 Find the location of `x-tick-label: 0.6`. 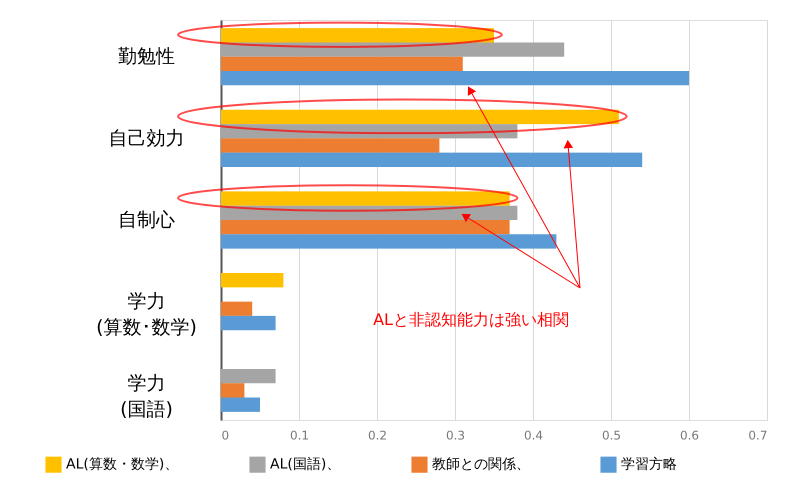

x-tick-label: 0.6 is located at coordinates (690, 435).